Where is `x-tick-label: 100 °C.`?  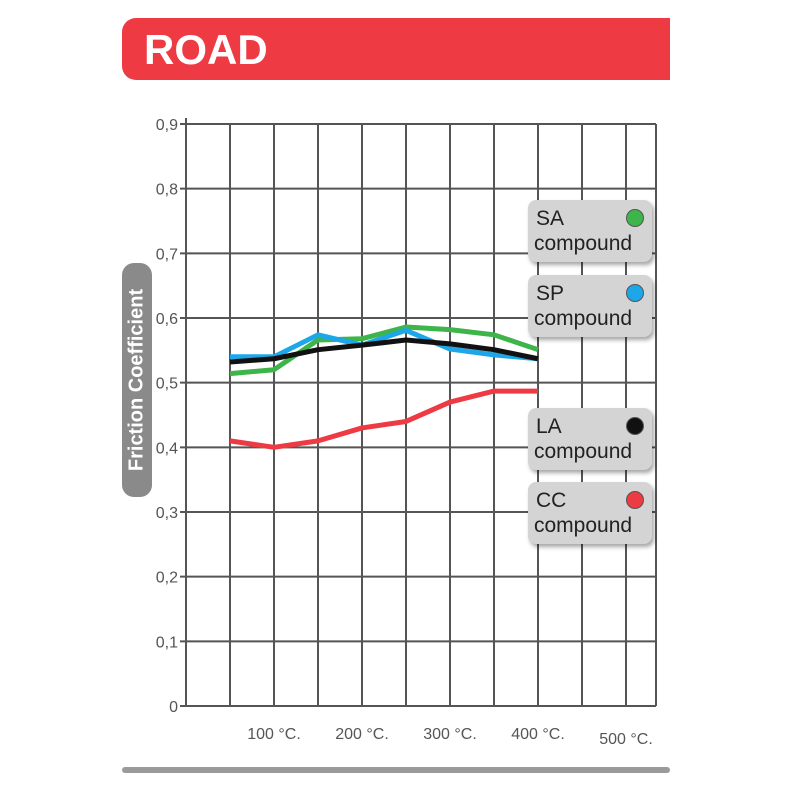
x-tick-label: 100 °C. is located at coordinates (274, 734).